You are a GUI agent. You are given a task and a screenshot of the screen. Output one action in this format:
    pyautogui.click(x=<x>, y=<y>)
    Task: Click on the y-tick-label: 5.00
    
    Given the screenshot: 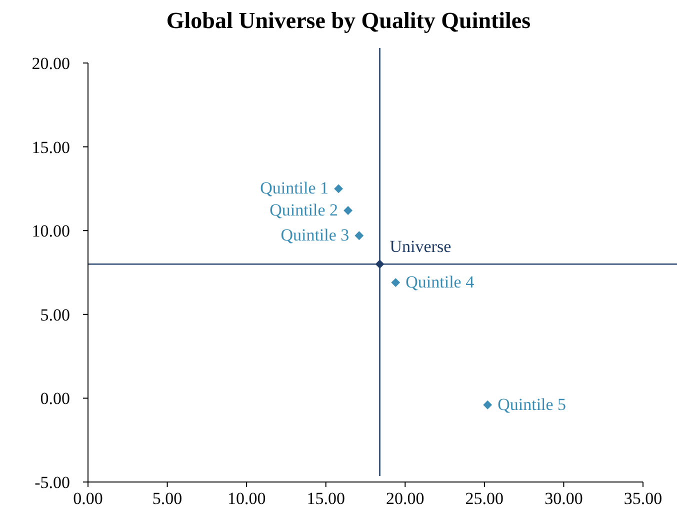 What is the action you would take?
    pyautogui.click(x=55, y=314)
    